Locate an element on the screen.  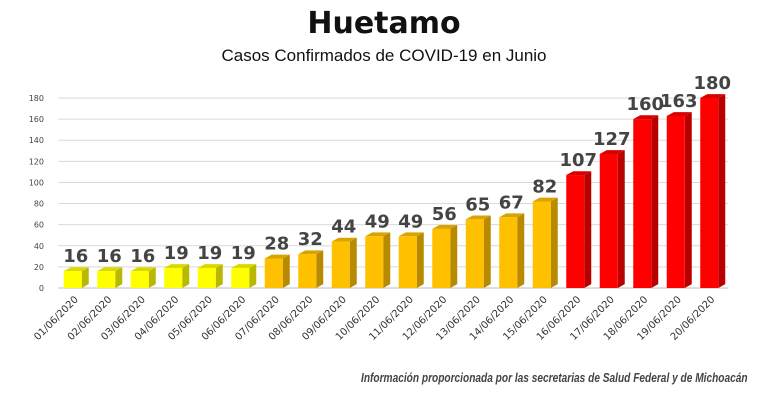
data-label: 67 is located at coordinates (511, 202).